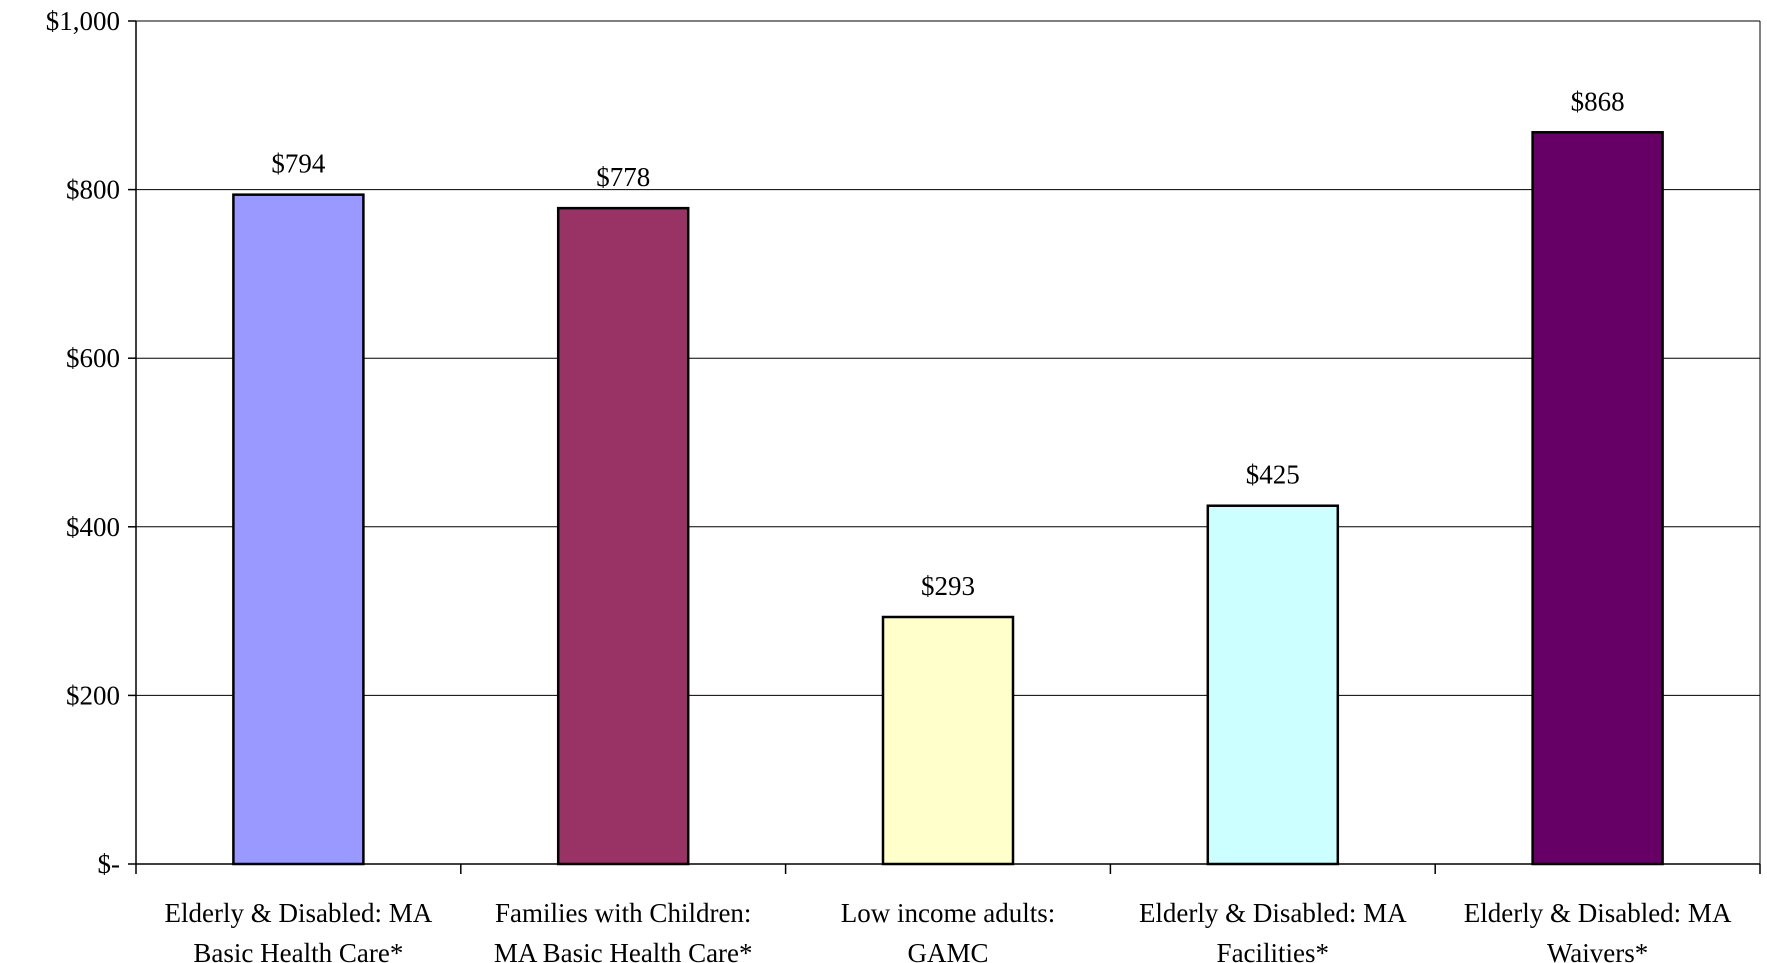 Image resolution: width=1767 pixels, height=963 pixels. I want to click on data-label: $425, so click(1273, 475).